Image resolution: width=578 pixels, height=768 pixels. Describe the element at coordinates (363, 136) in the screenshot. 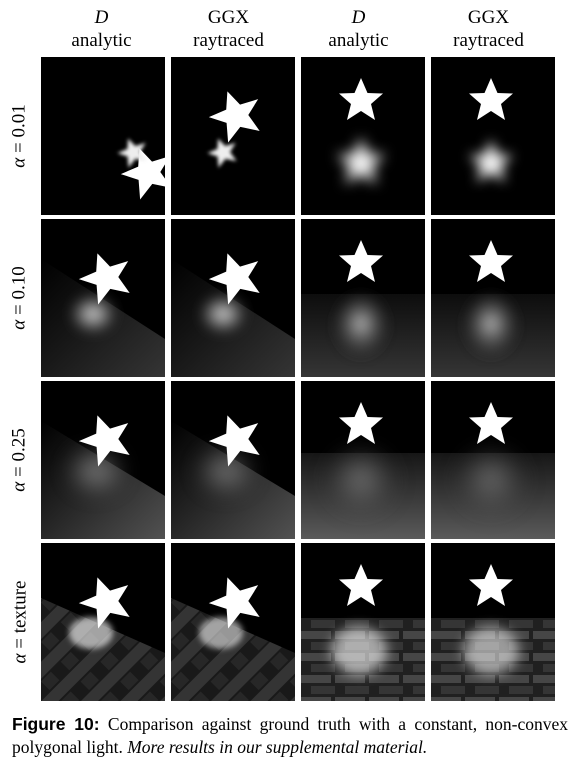

I see `render-panel-r1-c3` at that location.